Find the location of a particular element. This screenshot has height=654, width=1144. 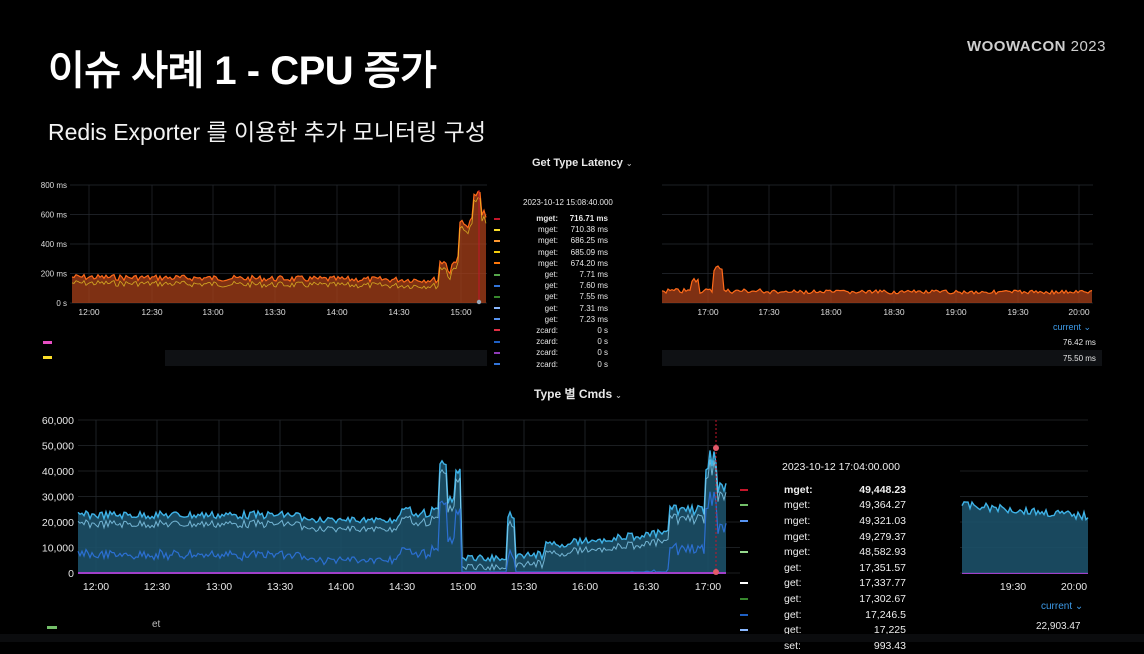

brand-word: WOOWACON is located at coordinates (1016, 46).